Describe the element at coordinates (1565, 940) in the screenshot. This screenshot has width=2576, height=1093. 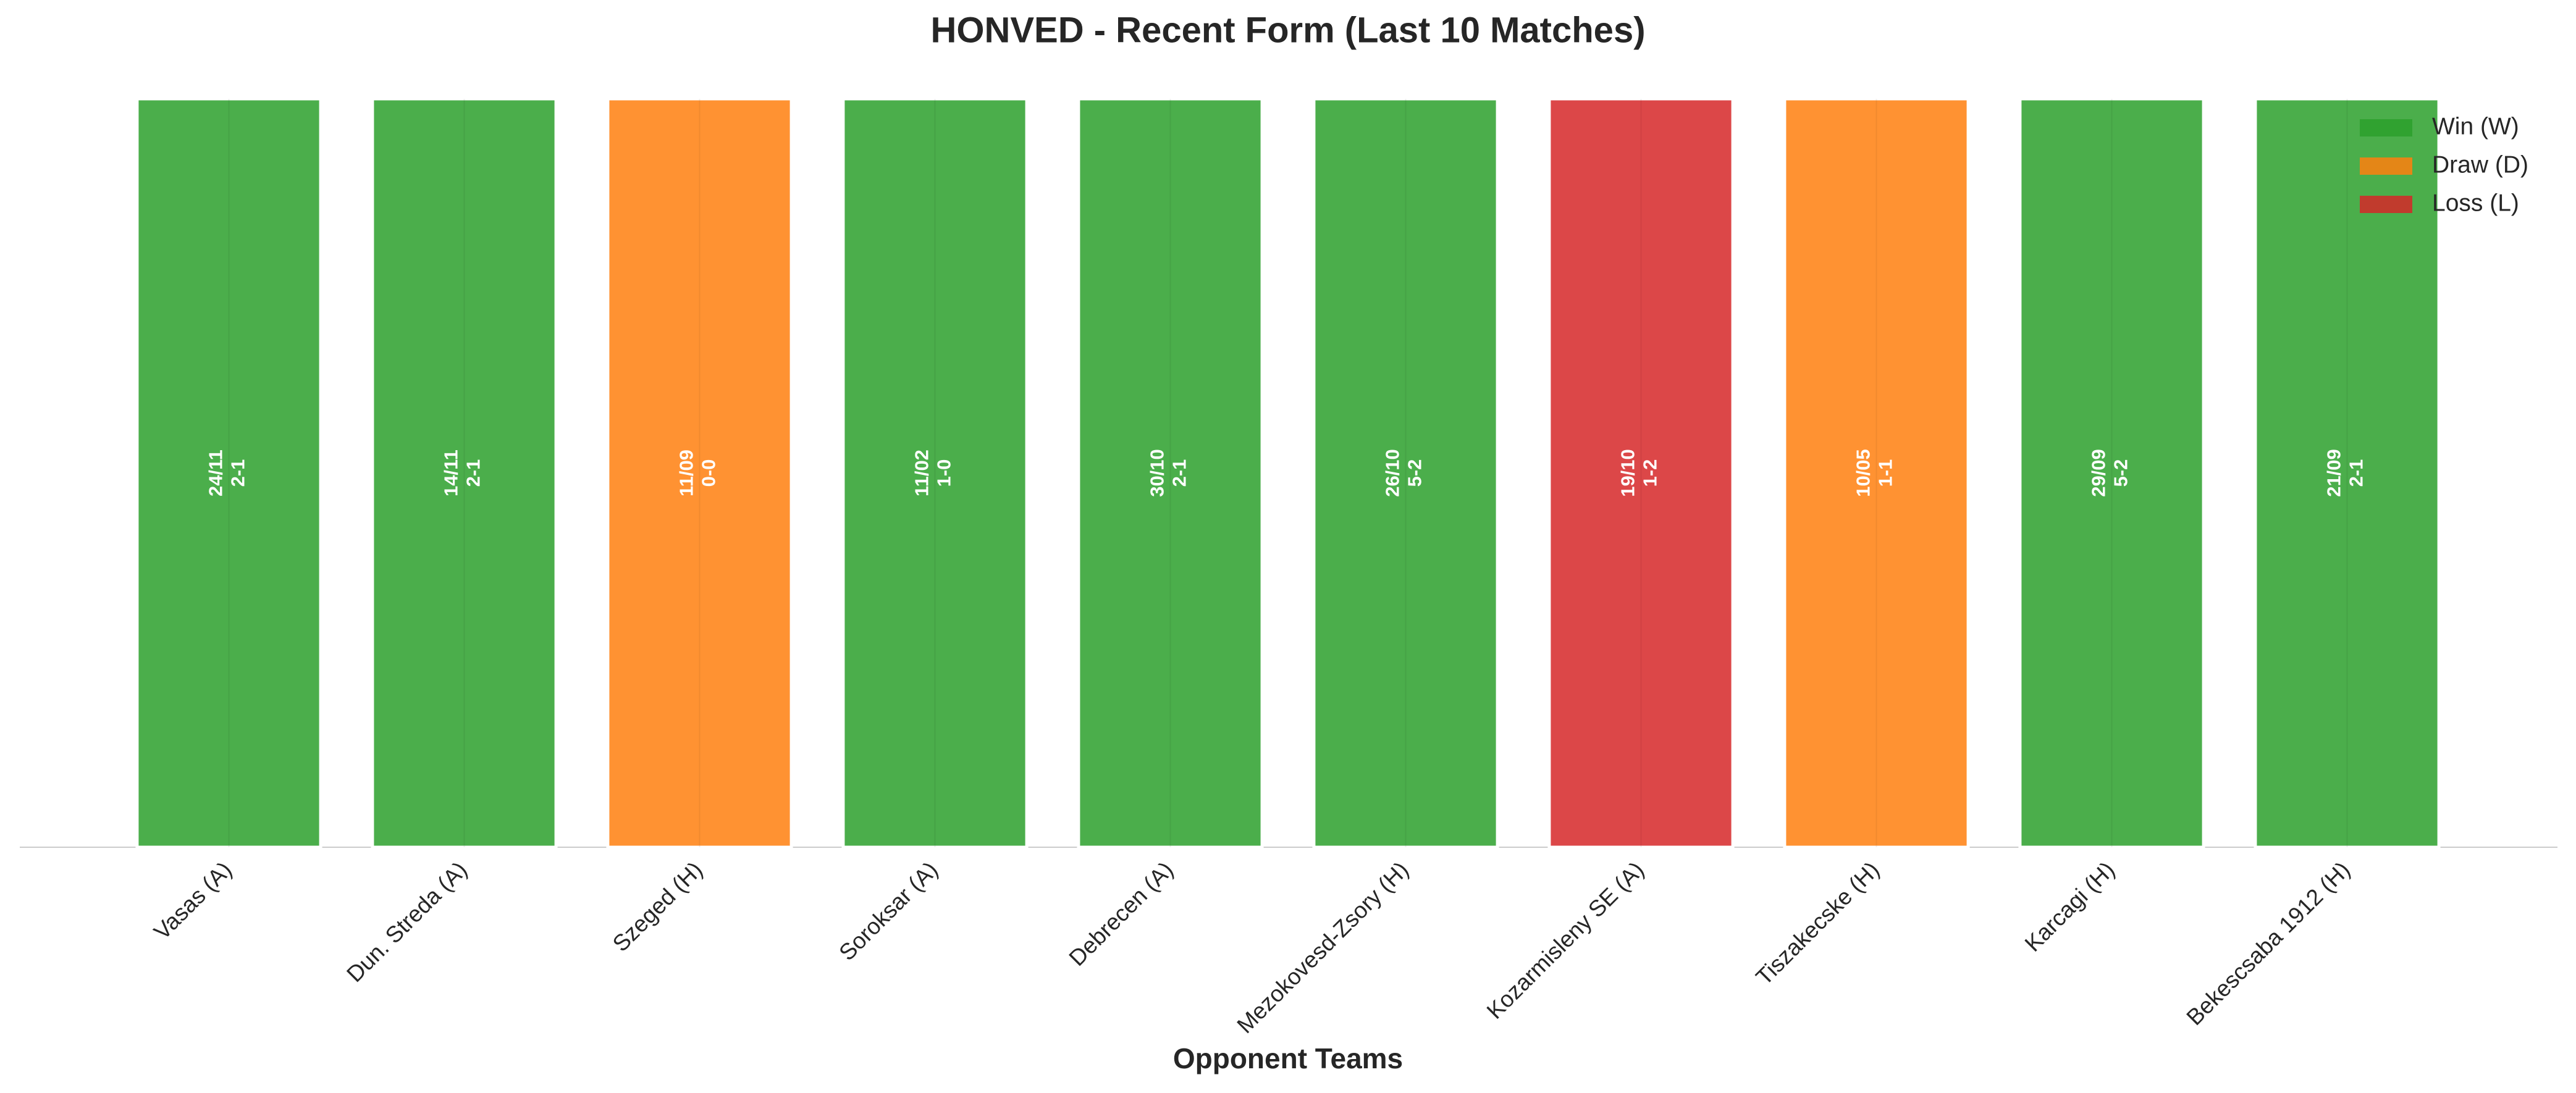
I see `x-tick-label: Kozarmisleny SE (A)` at that location.